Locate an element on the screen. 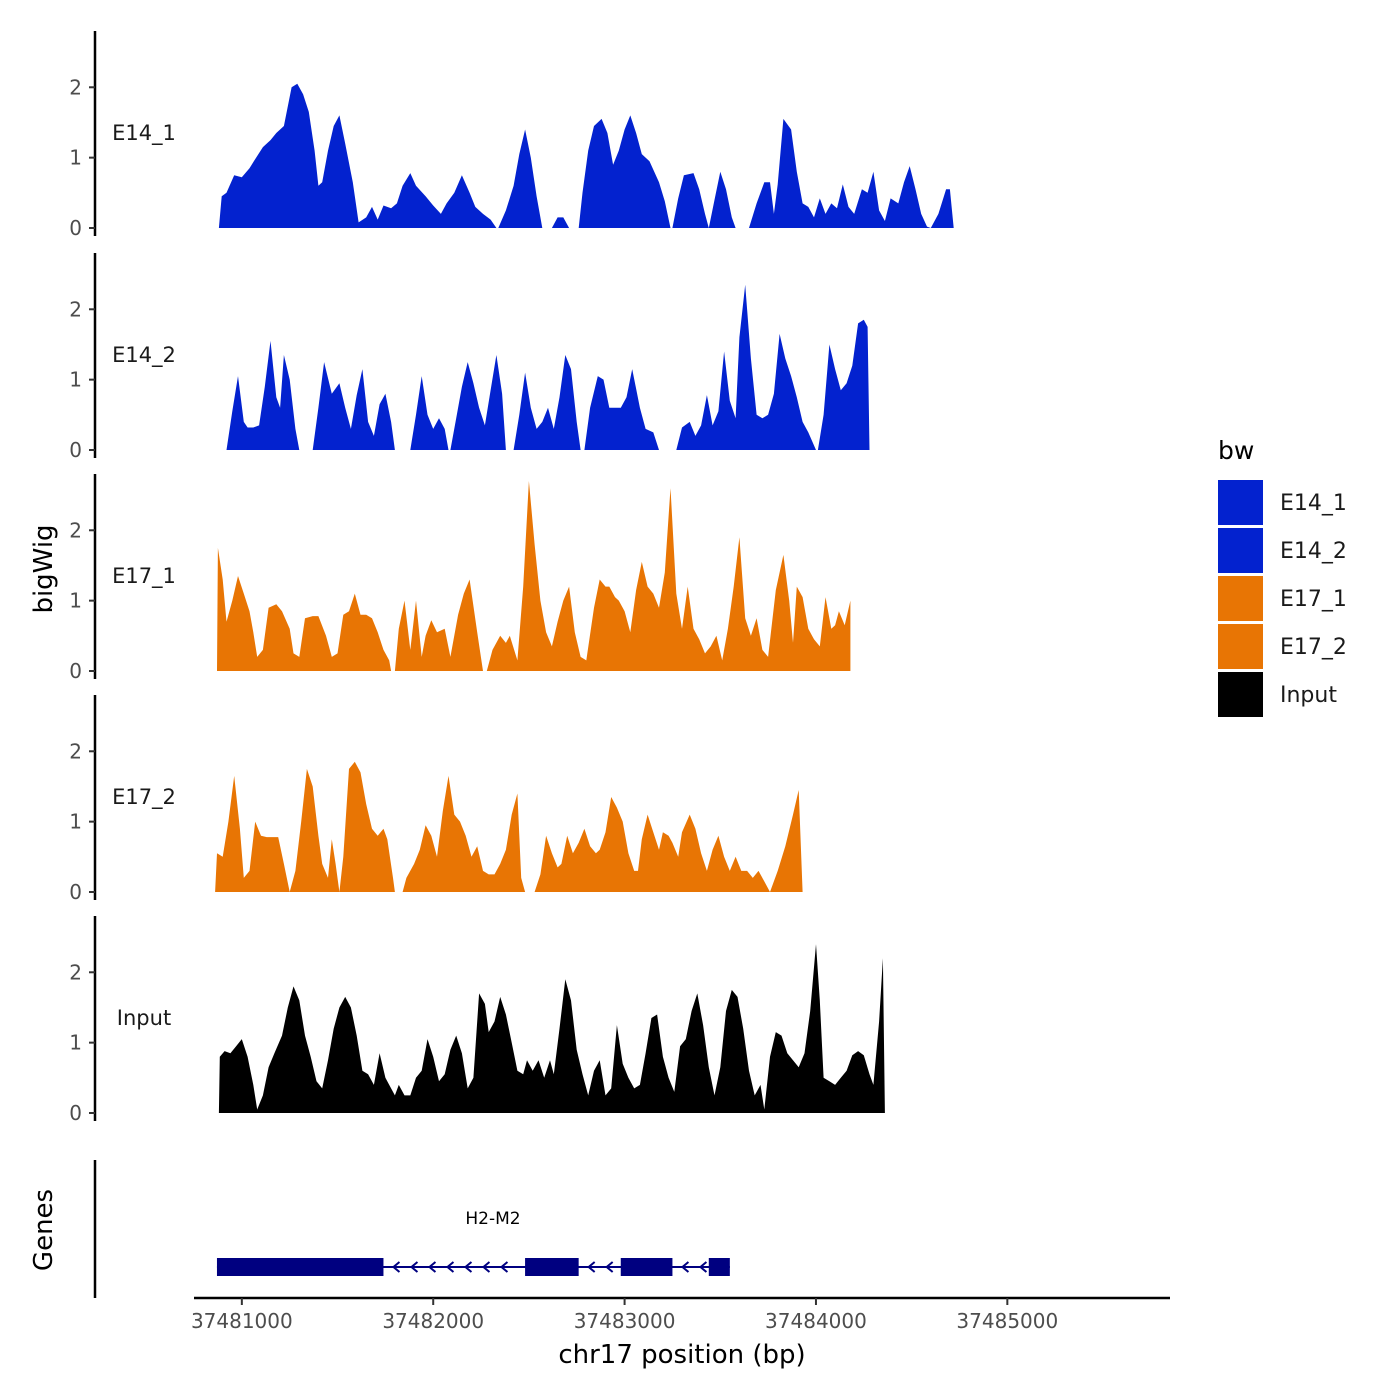 The height and width of the screenshot is (1400, 1400). track-label: Input is located at coordinates (144, 1018).